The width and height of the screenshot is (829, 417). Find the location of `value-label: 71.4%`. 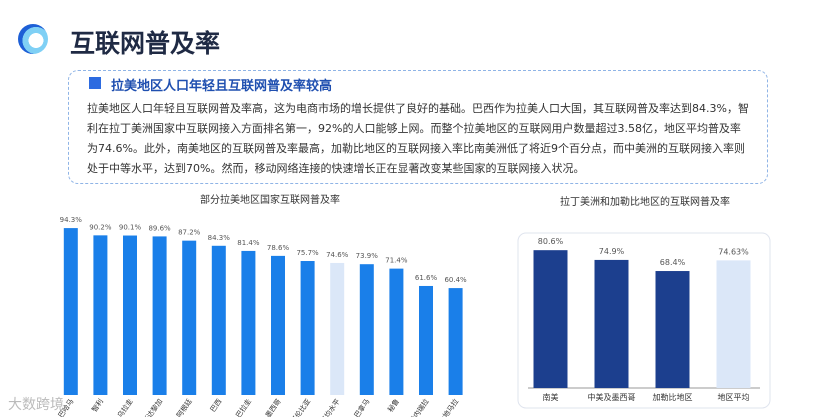

value-label: 71.4% is located at coordinates (396, 261).